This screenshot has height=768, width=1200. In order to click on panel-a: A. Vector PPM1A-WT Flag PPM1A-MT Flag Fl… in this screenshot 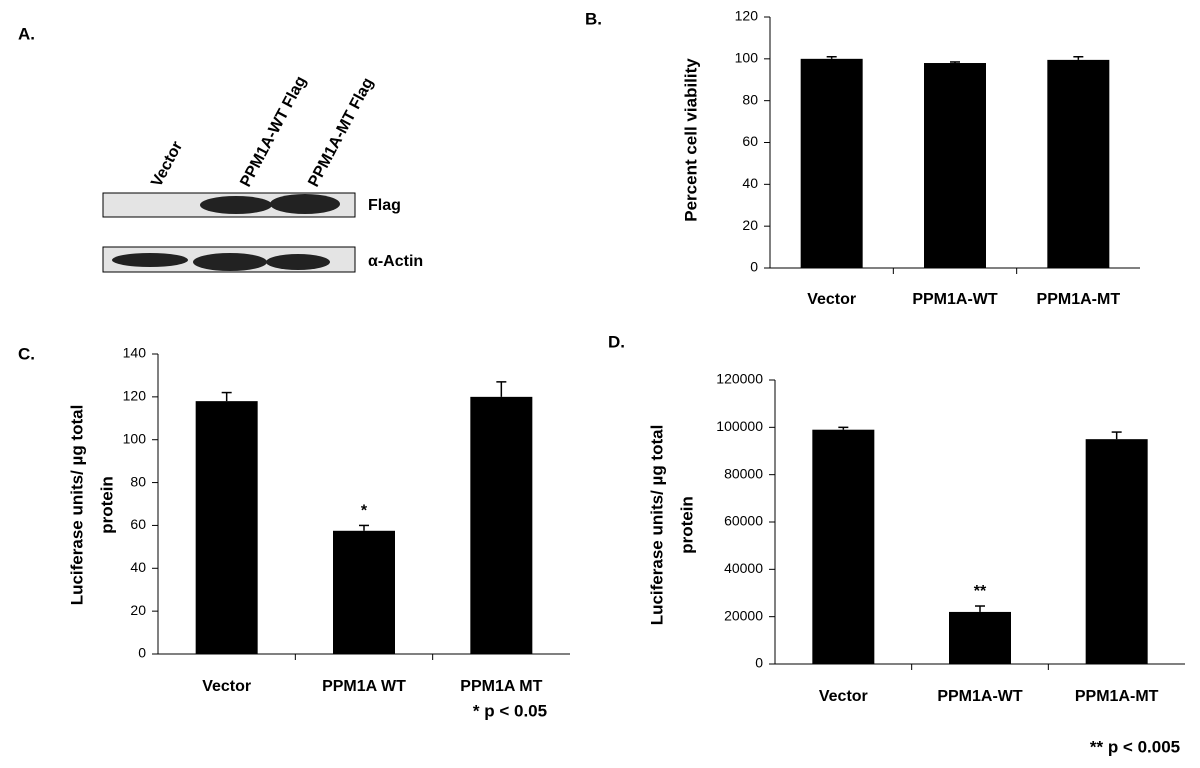, I will do `click(220, 148)`.